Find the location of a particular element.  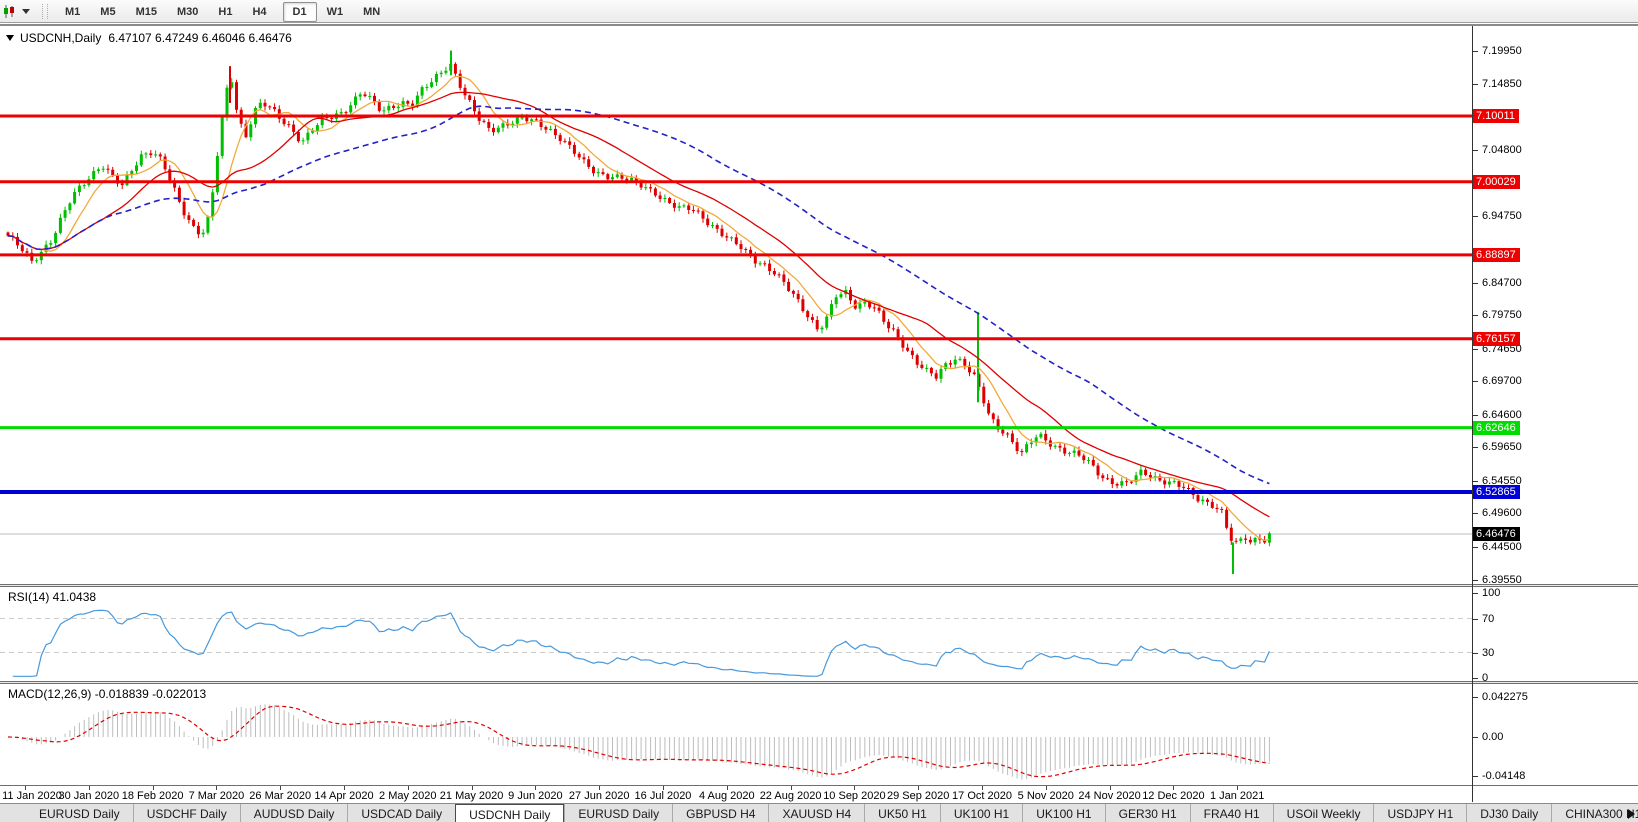

chart-tab-usdchf-daily: USDCHF Daily is located at coordinates (186, 813).